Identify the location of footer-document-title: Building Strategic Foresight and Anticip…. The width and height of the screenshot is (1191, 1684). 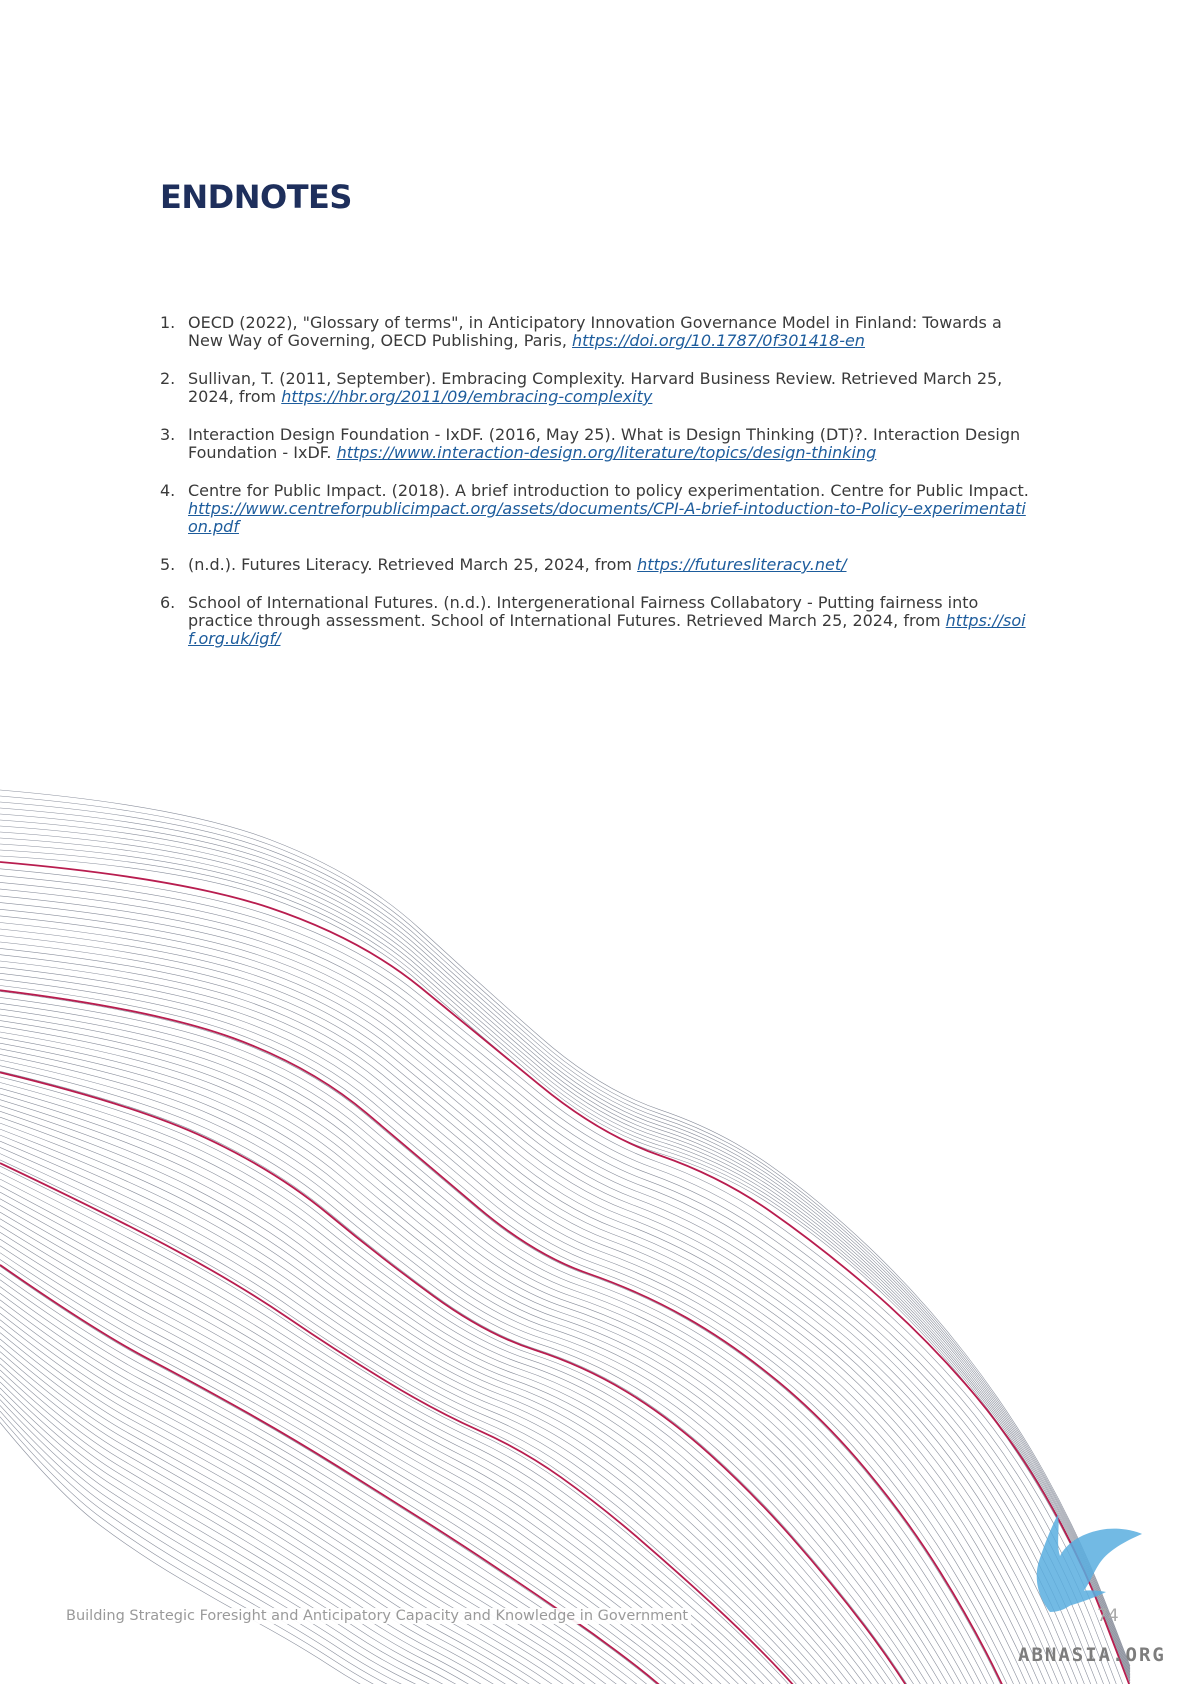
(377, 1616).